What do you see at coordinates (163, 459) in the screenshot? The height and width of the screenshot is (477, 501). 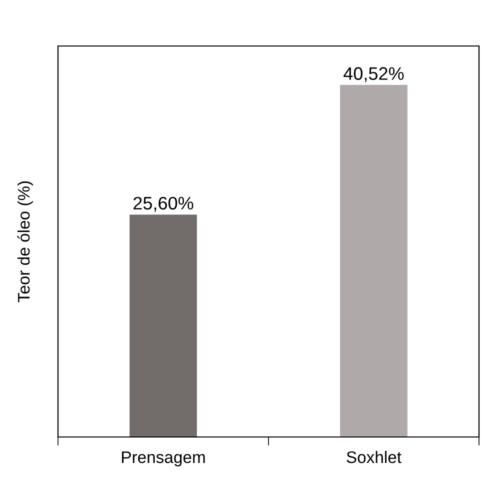 I see `x-tick-label: Prensagem` at bounding box center [163, 459].